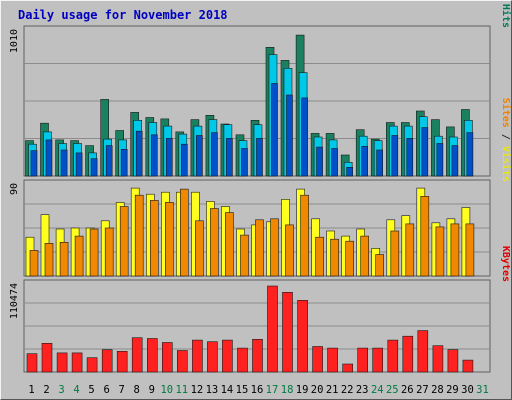 The image size is (512, 400). I want to click on x-tick-label-day-24: 24, so click(377, 390).